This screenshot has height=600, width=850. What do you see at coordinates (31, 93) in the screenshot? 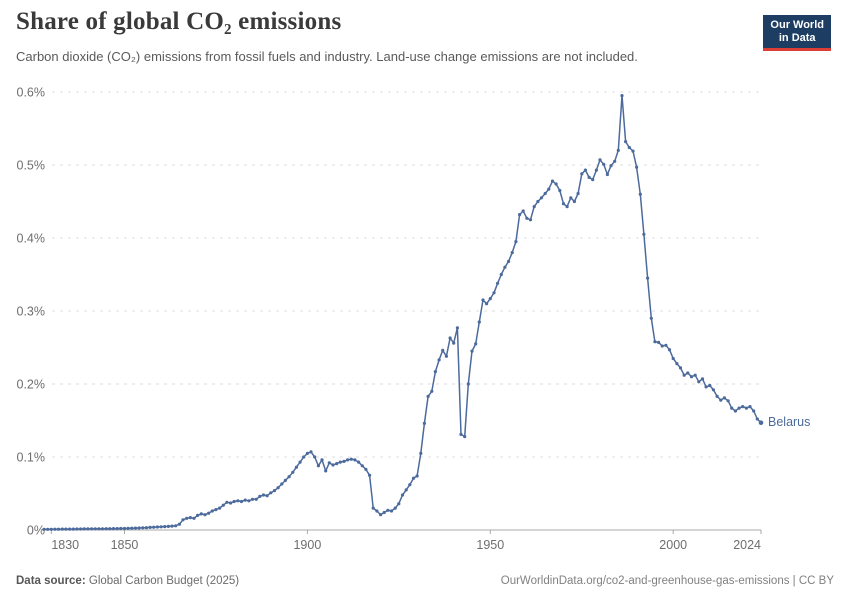
I see `y-axis-tick-label: 0.6%` at bounding box center [31, 93].